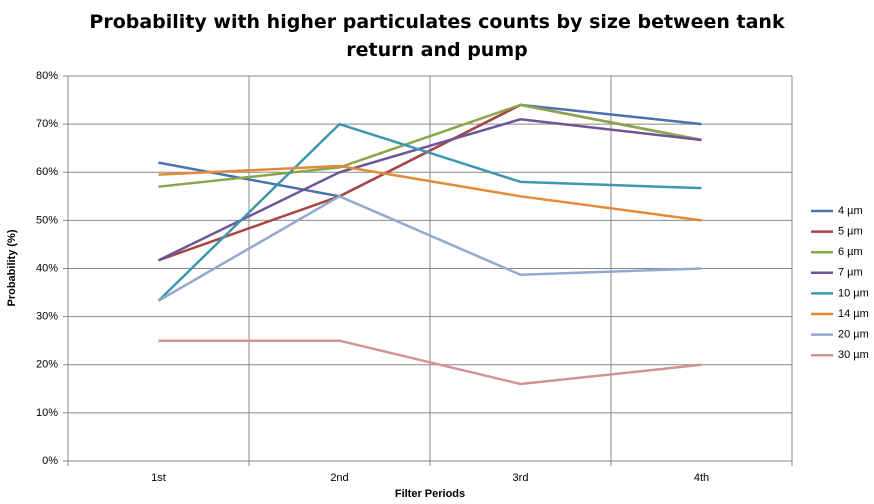  What do you see at coordinates (850, 252) in the screenshot?
I see `legend-label: 6 µm` at bounding box center [850, 252].